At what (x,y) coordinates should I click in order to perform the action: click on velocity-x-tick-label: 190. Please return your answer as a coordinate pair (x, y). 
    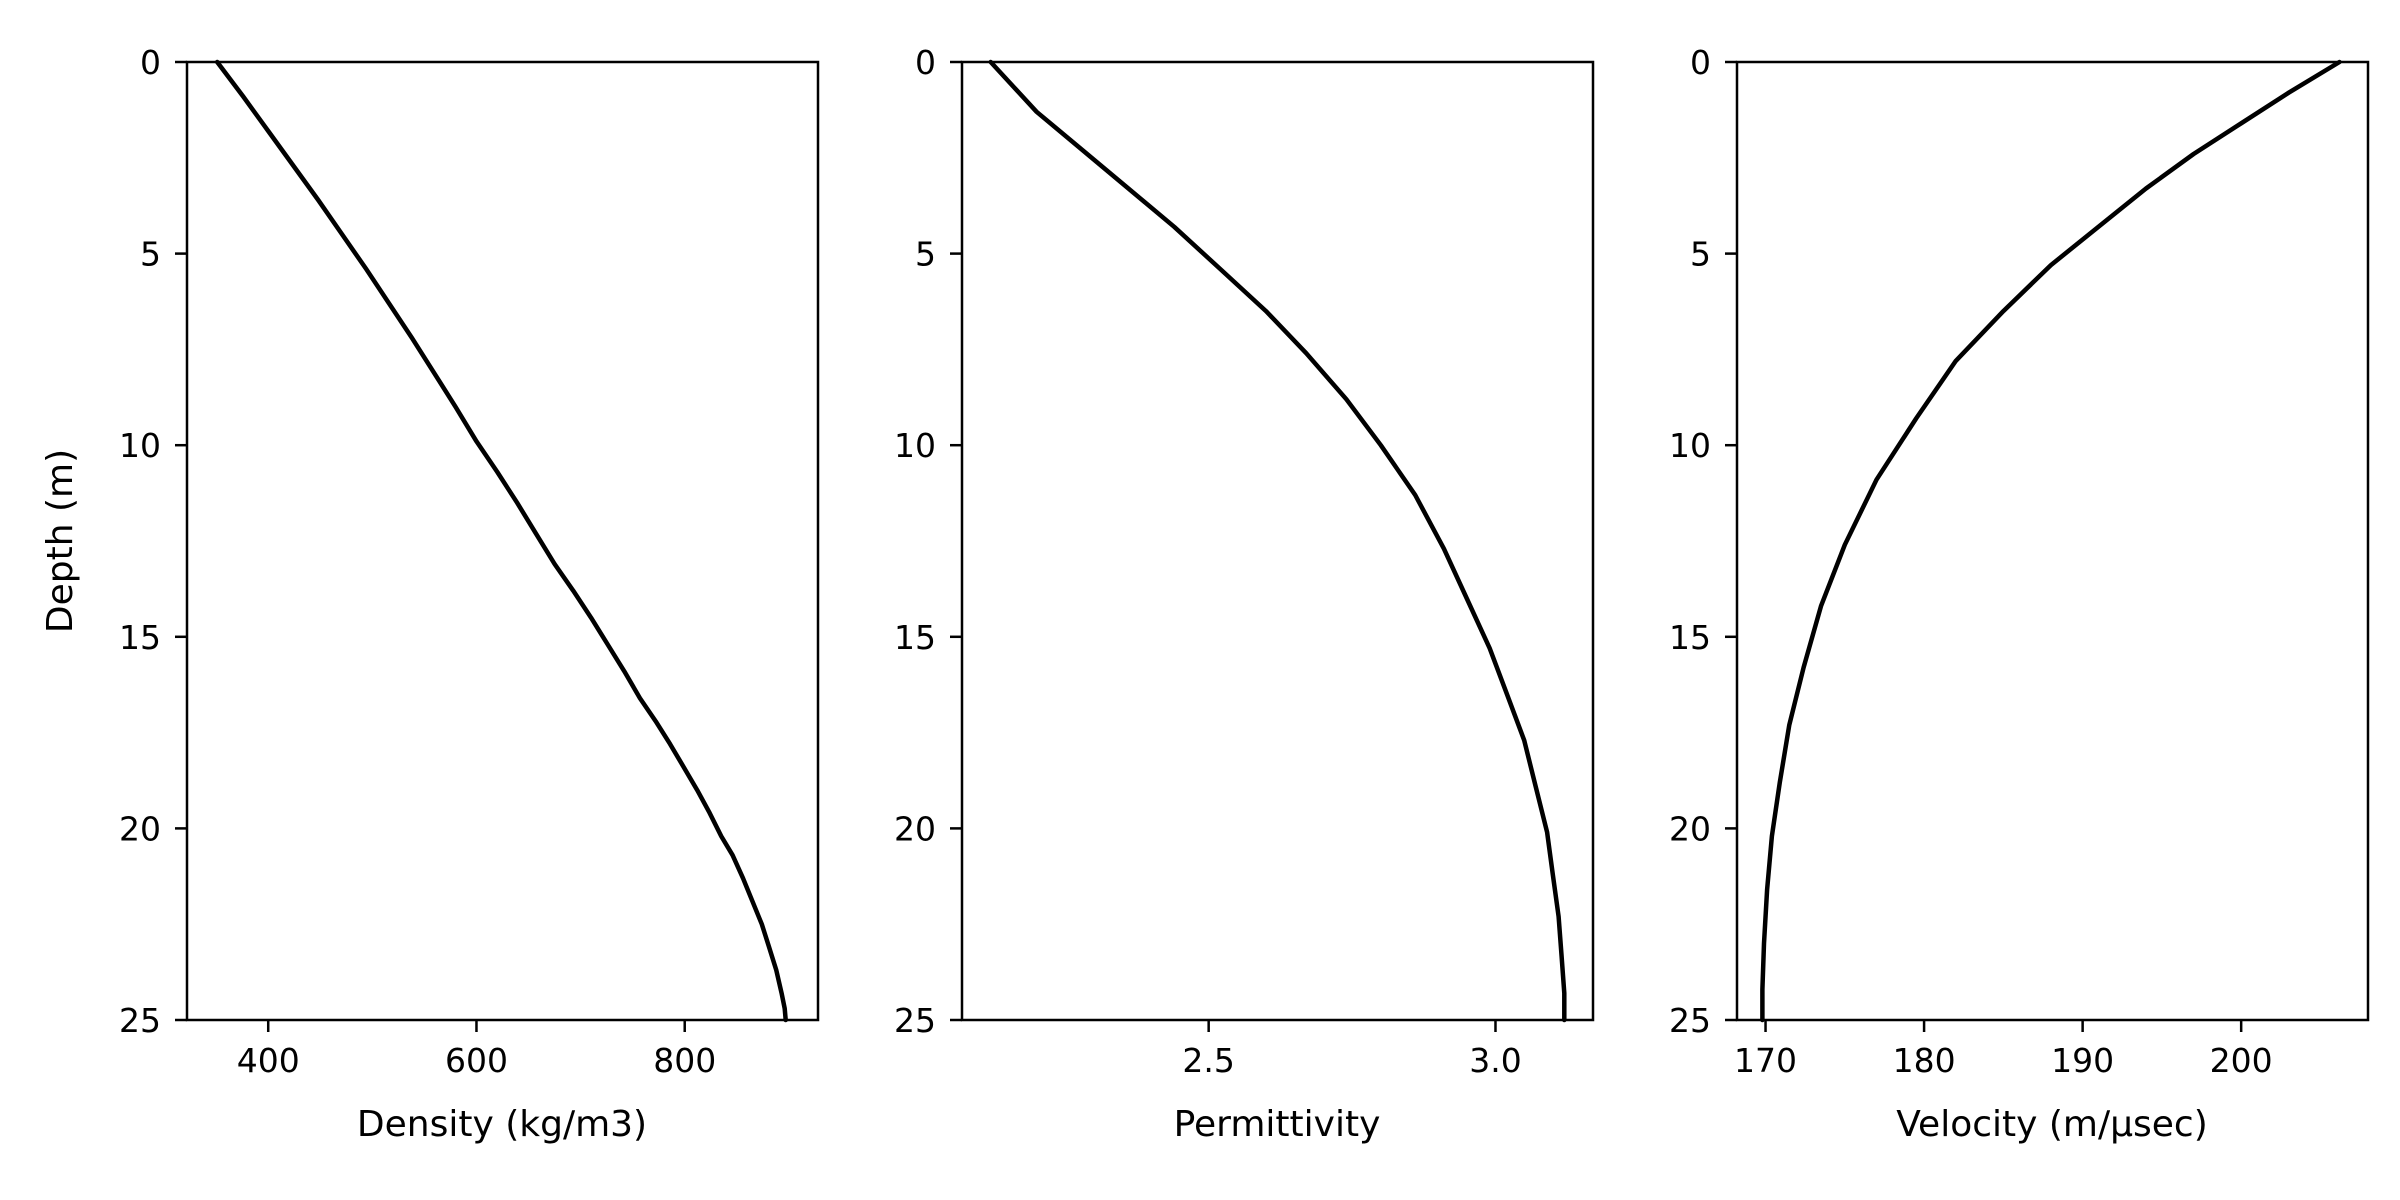
    Looking at the image, I should click on (2082, 1060).